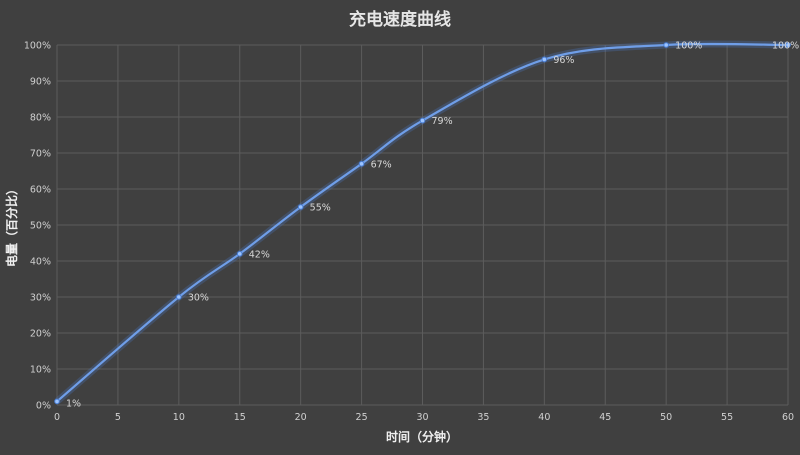  What do you see at coordinates (40, 154) in the screenshot?
I see `y-tick-label: 70%` at bounding box center [40, 154].